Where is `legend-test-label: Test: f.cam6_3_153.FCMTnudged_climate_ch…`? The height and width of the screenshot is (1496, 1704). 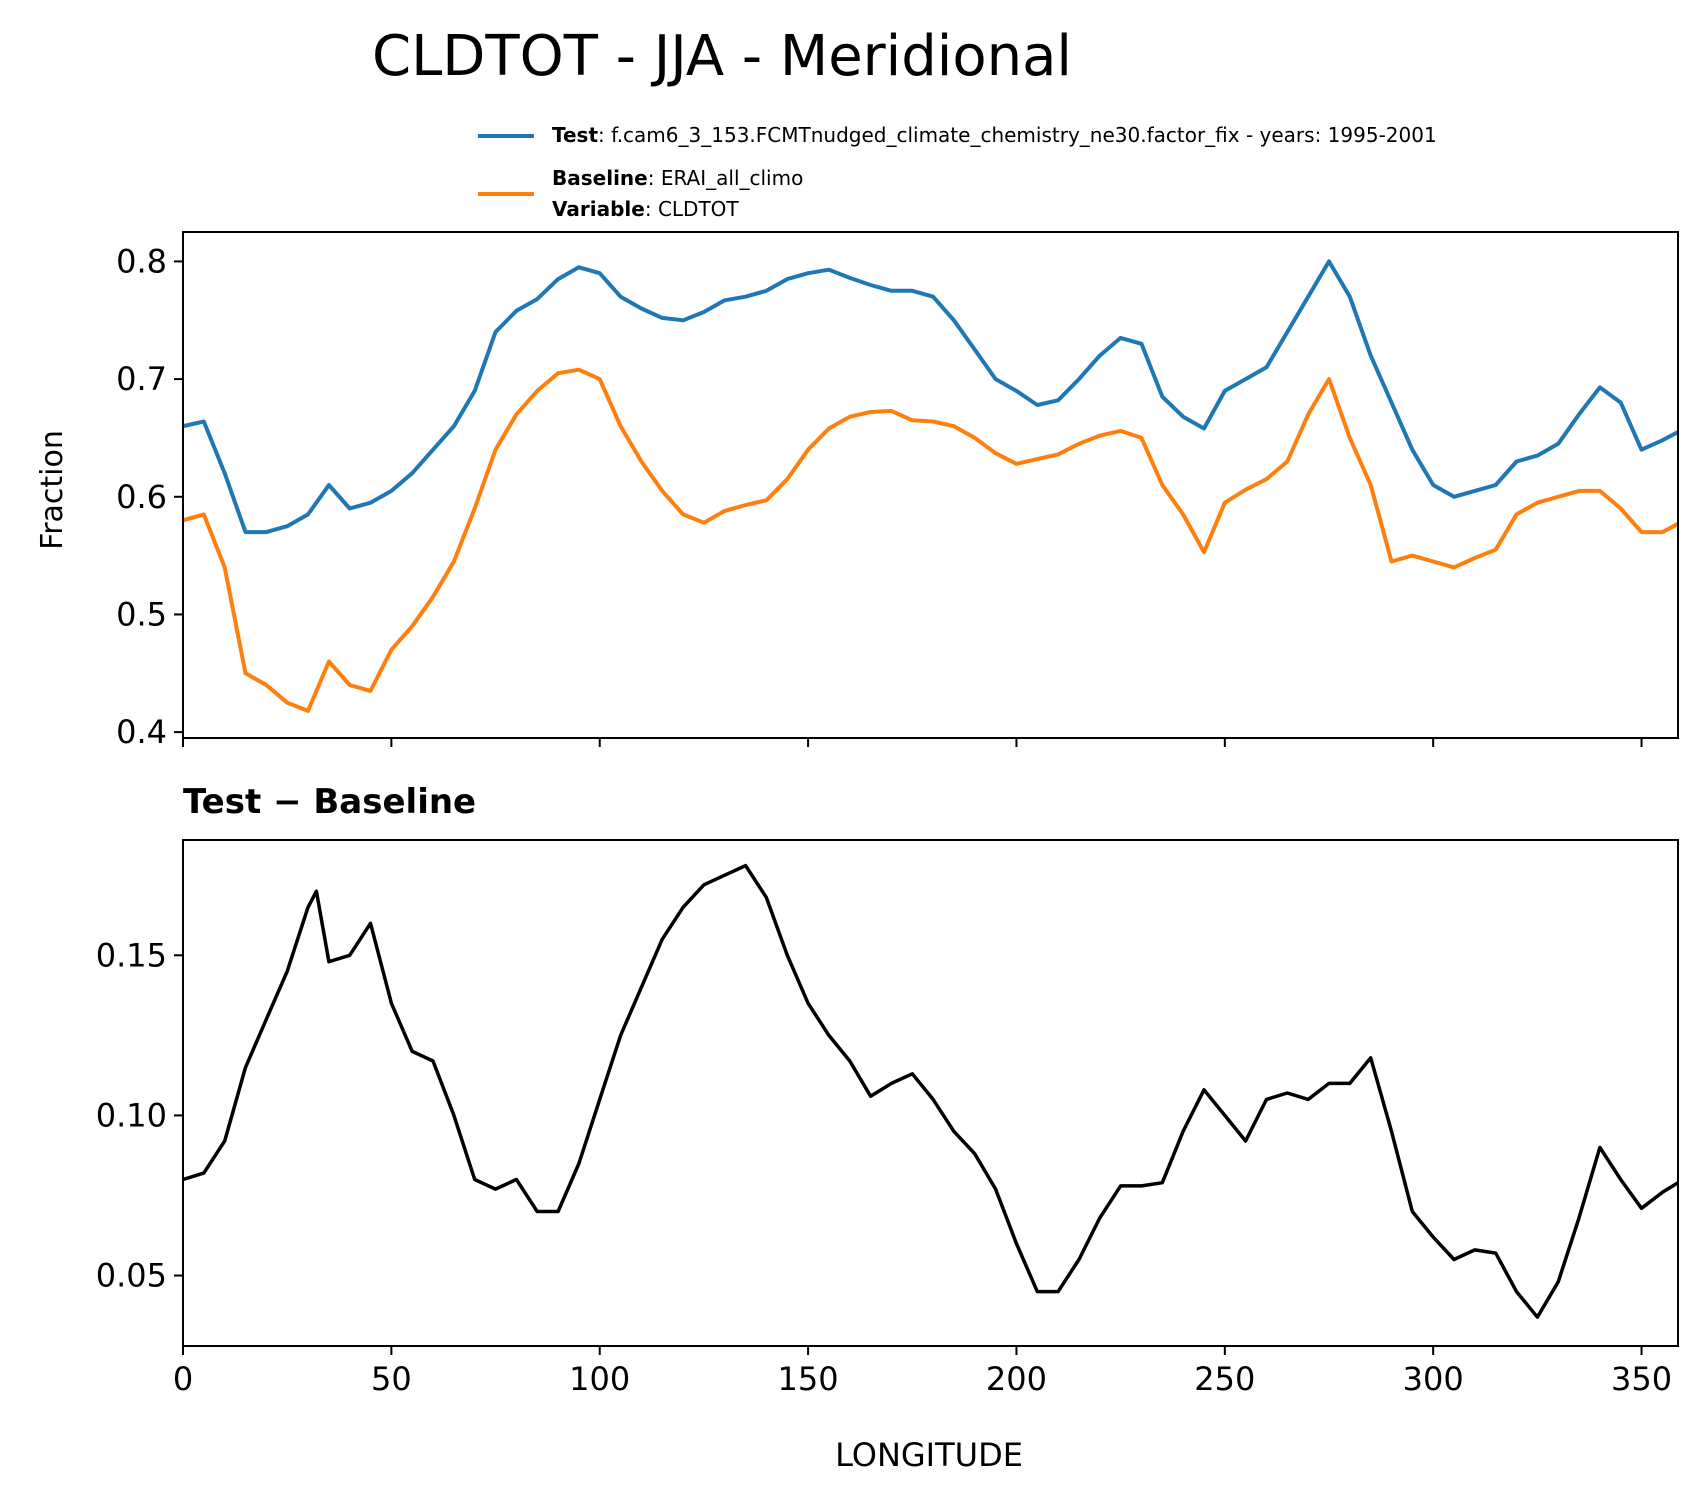
legend-test-label: Test: f.cam6_3_153.FCMTnudged_climate_ch… is located at coordinates (994, 135).